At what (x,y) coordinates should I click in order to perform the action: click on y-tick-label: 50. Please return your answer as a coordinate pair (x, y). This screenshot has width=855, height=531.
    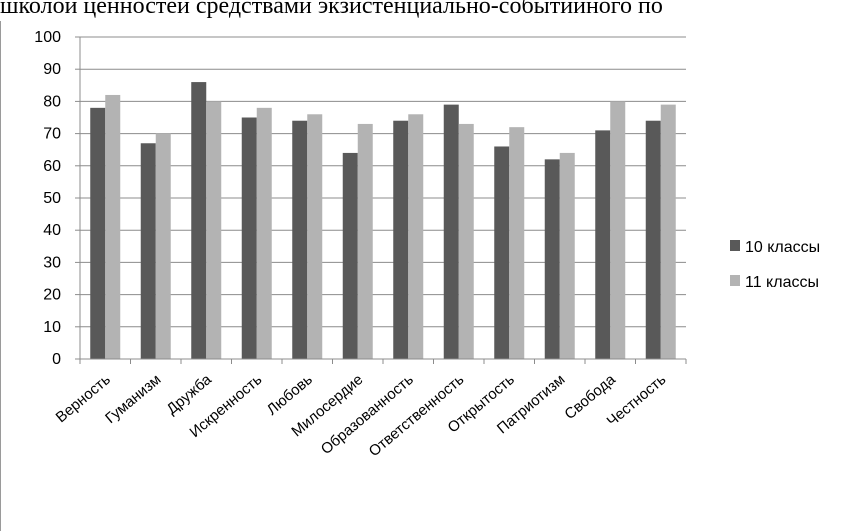
    Looking at the image, I should click on (52, 198).